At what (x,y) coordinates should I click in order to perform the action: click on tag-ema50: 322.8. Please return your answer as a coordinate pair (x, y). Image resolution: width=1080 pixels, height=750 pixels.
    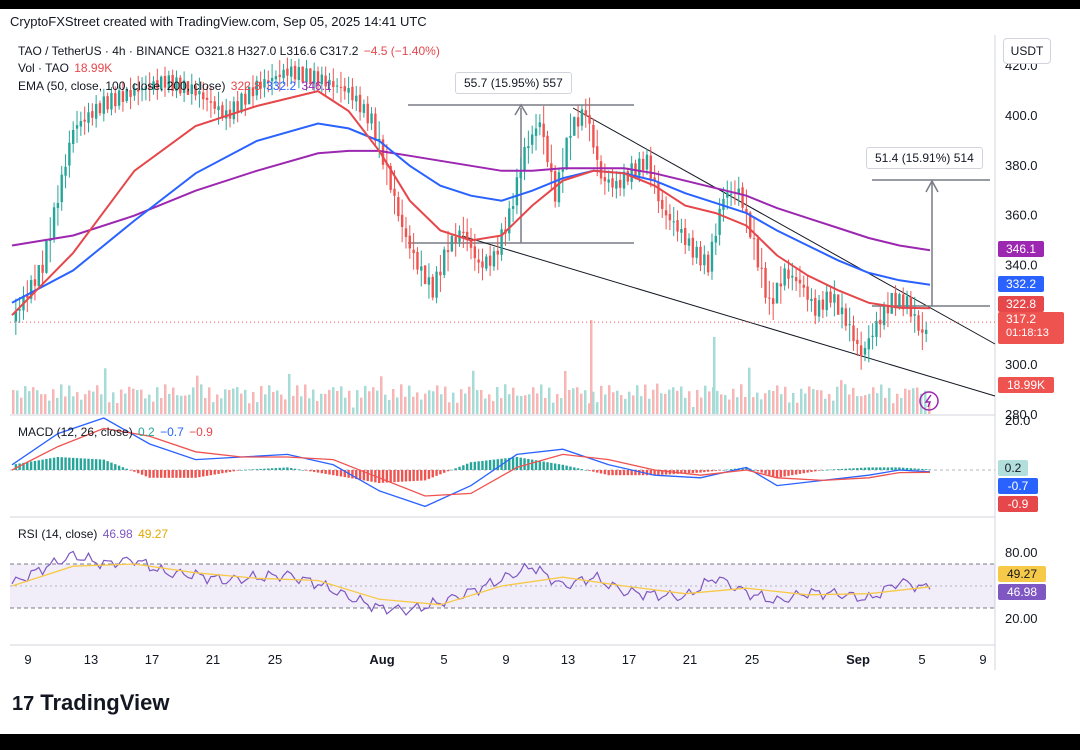
    Looking at the image, I should click on (1021, 304).